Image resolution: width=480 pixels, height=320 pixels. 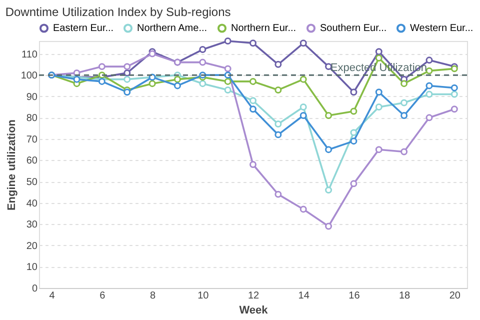 I want to click on y-tick-label: 0, so click(x=35, y=289).